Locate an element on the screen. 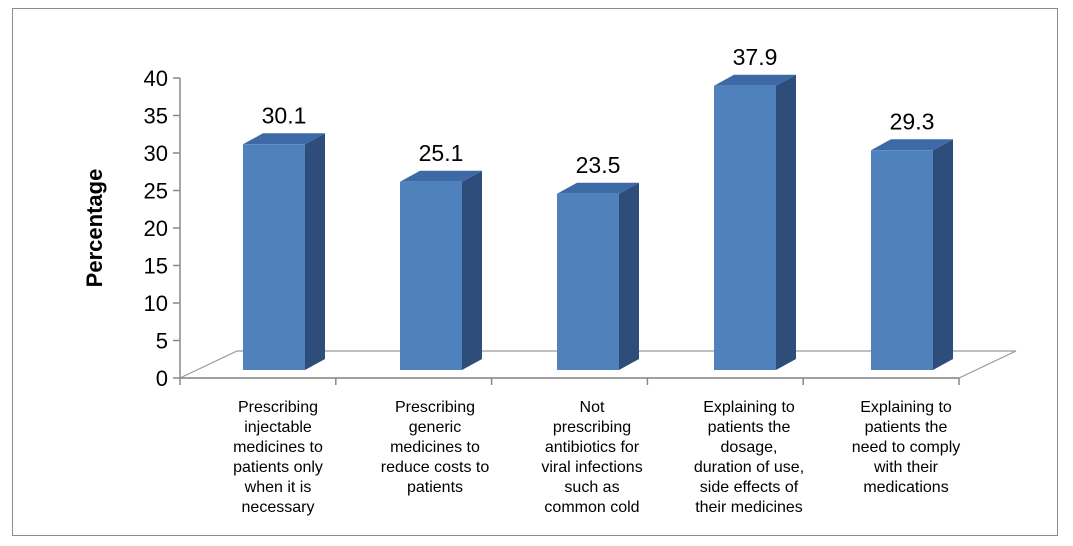  data-label: 29.3 is located at coordinates (912, 121).